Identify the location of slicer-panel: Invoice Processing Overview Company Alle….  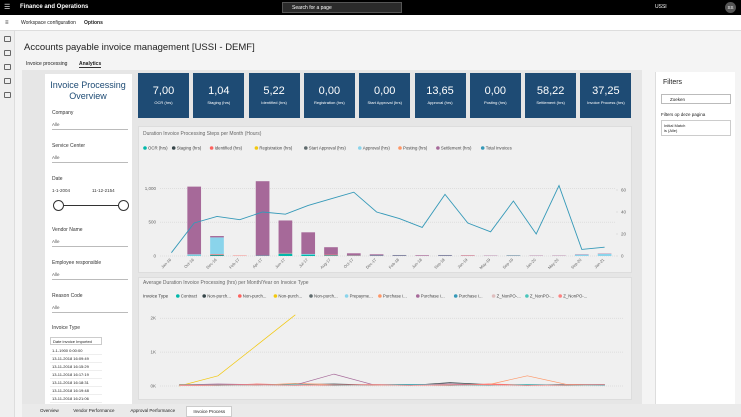
(88, 239).